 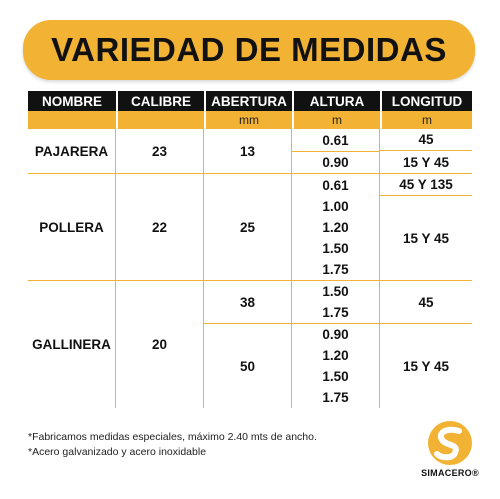 I want to click on header-row: NOMBRE CALIBRE ABERTURA ALTURA LONGITUD, so click(x=250, y=101).